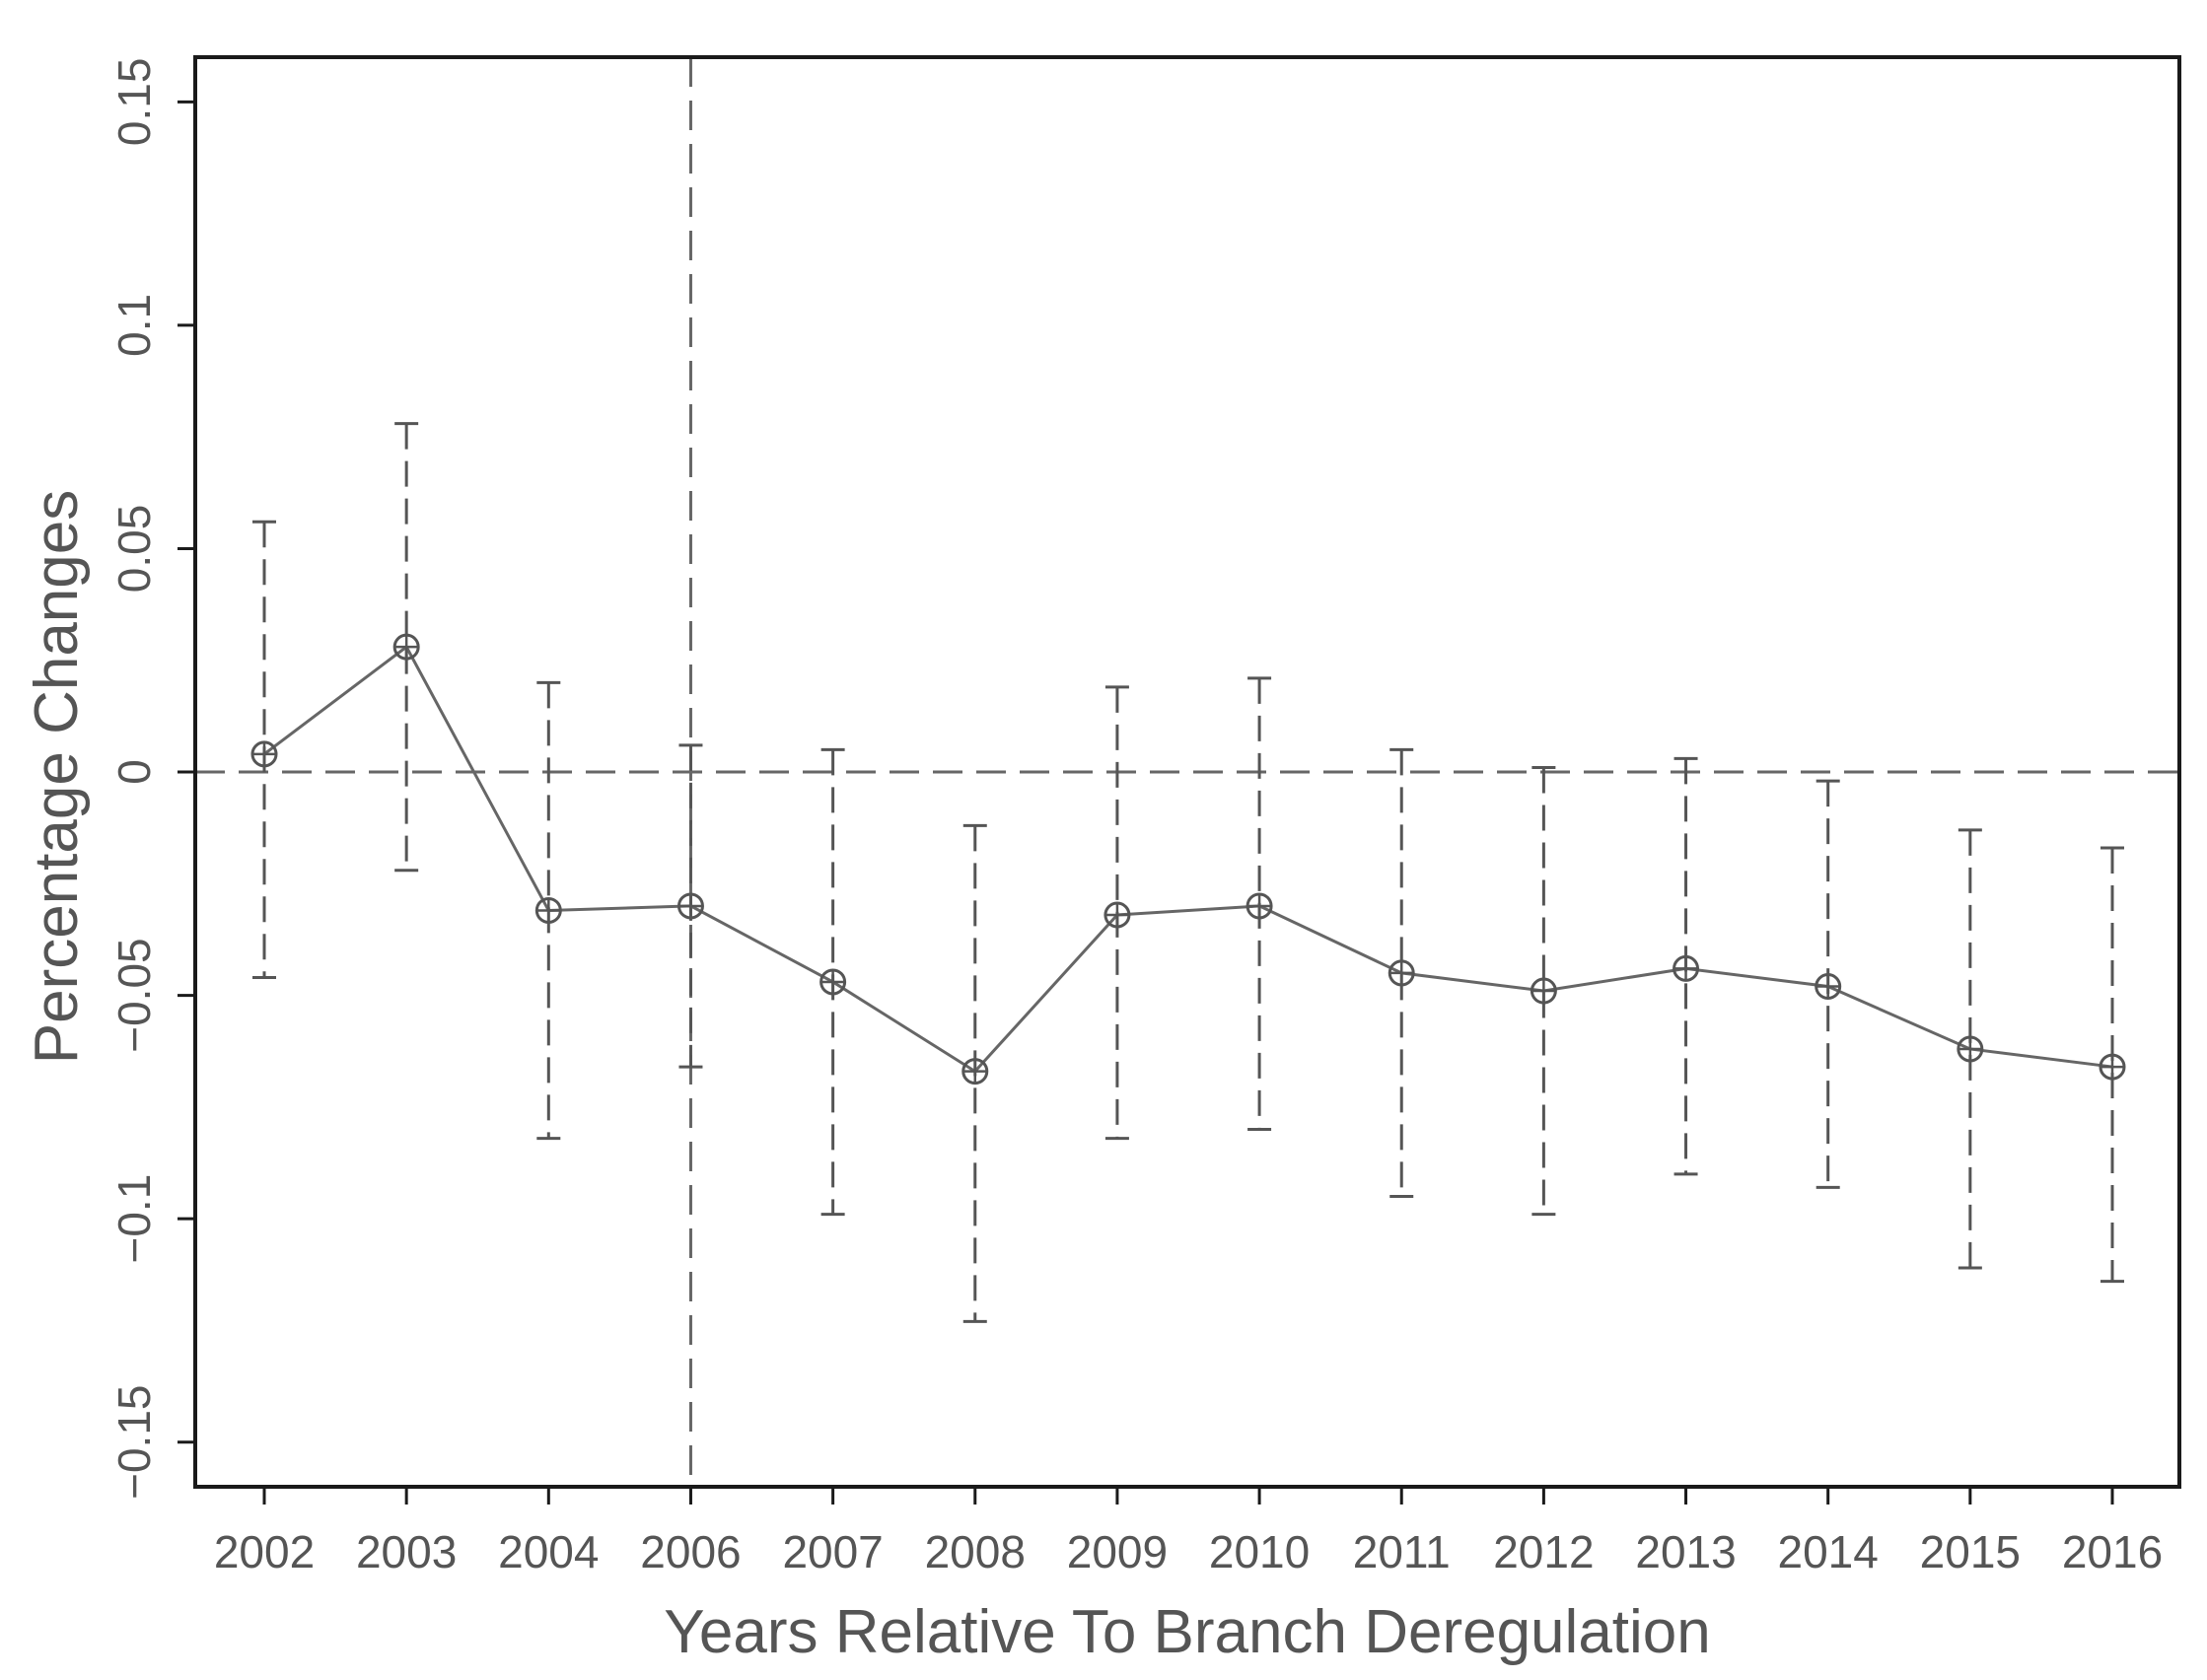 The height and width of the screenshot is (1680, 2207). What do you see at coordinates (548, 910) in the screenshot?
I see `data-point-2004` at bounding box center [548, 910].